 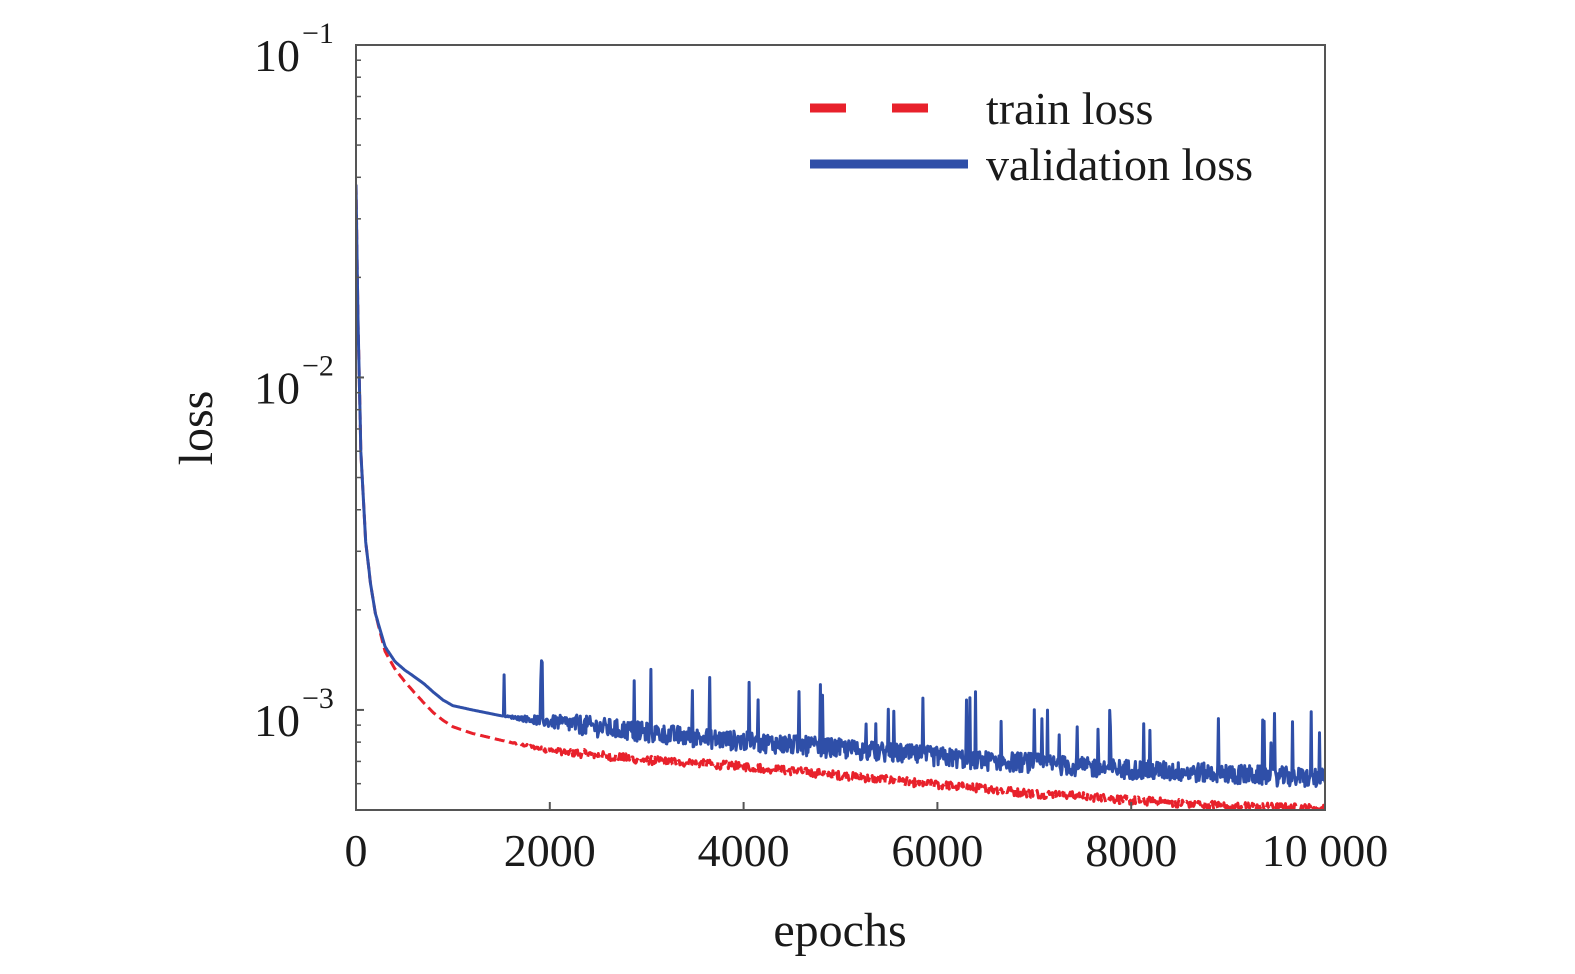 I want to click on x-tick-label: 6000, so click(x=937, y=850).